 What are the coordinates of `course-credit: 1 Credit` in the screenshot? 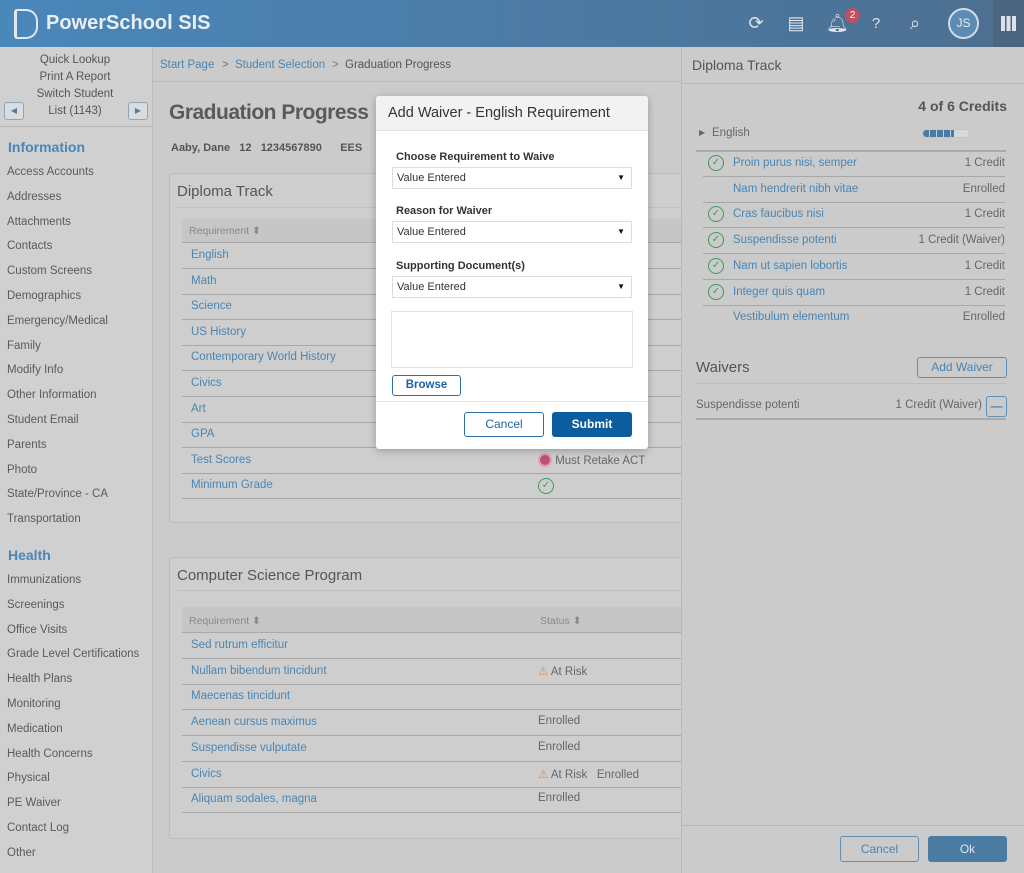 It's located at (984, 214).